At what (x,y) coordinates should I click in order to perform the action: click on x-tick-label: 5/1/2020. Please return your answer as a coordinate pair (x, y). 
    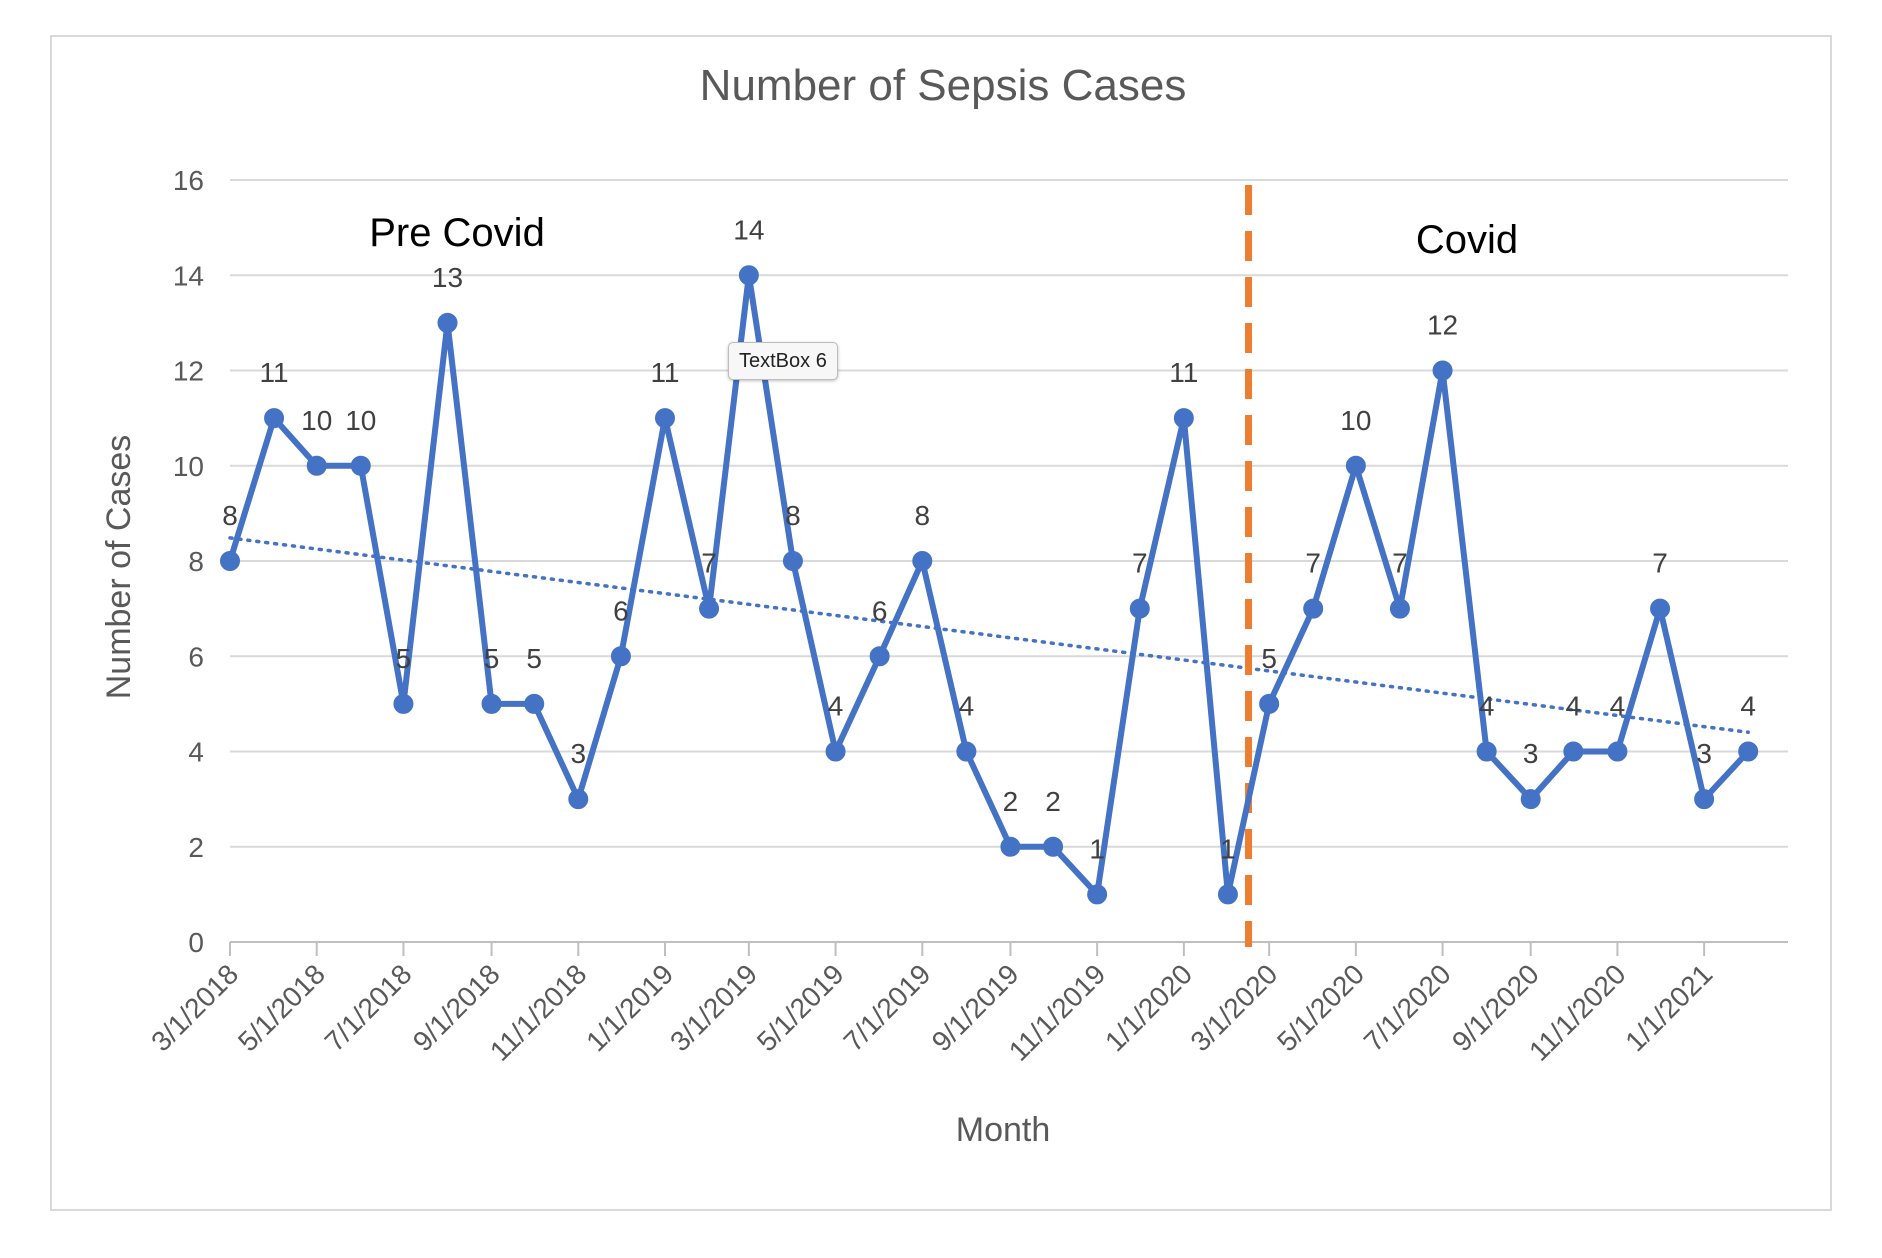
    Looking at the image, I should click on (1320, 1007).